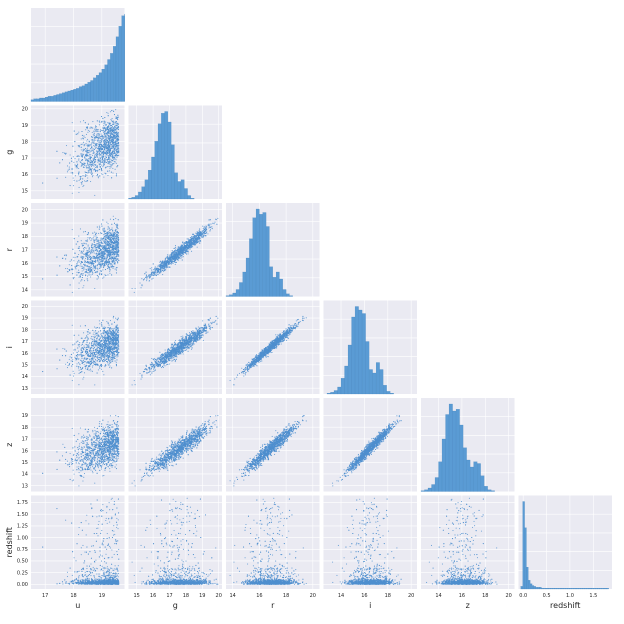  I want to click on ytick-label-r: 18, so click(25, 237).